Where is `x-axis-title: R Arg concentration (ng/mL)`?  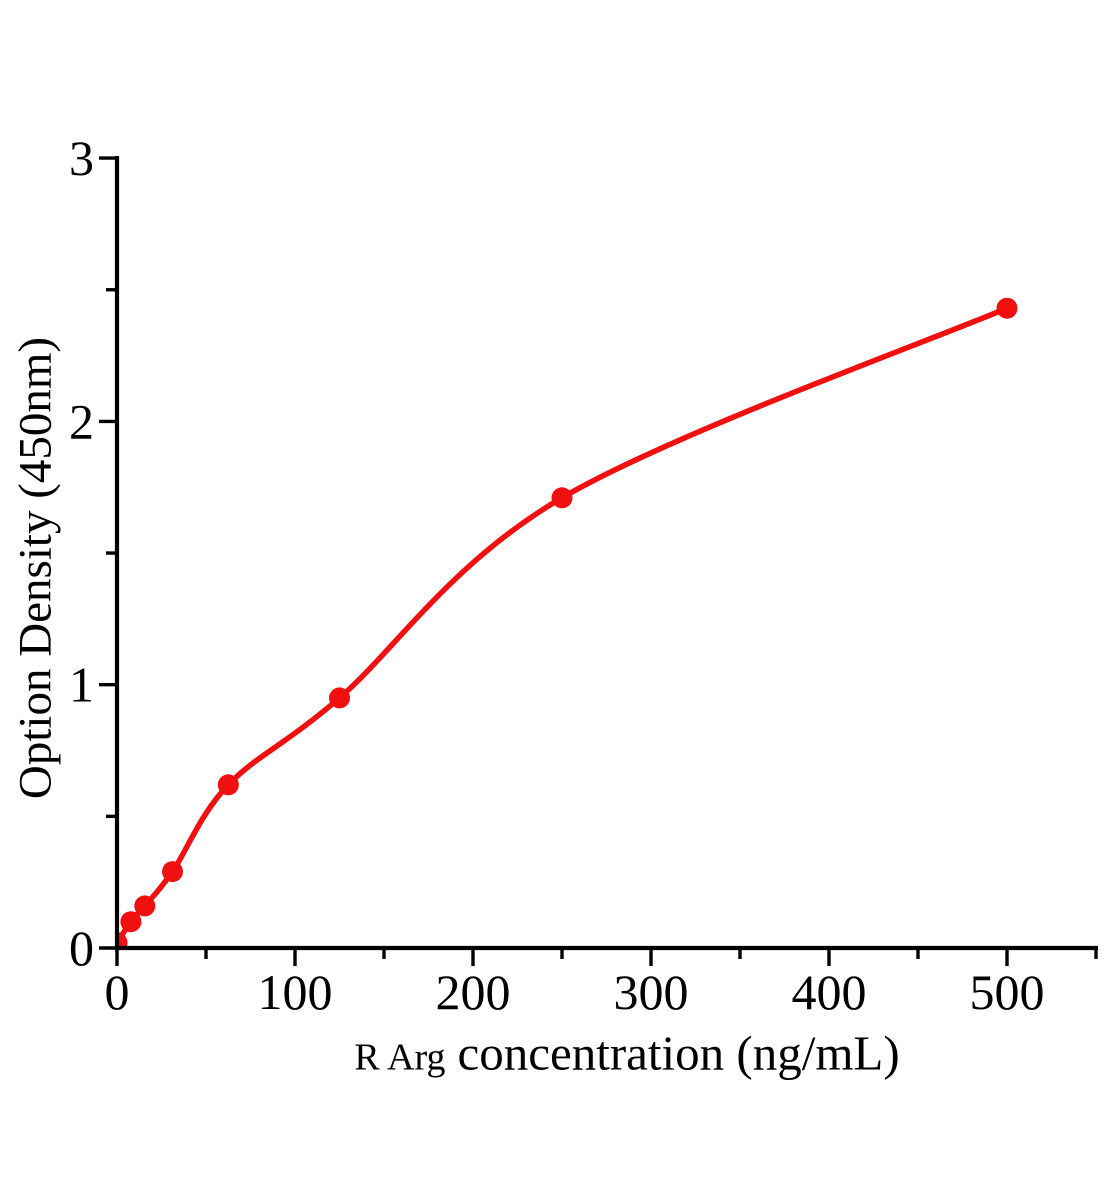 x-axis-title: R Arg concentration (ng/mL) is located at coordinates (626, 1053).